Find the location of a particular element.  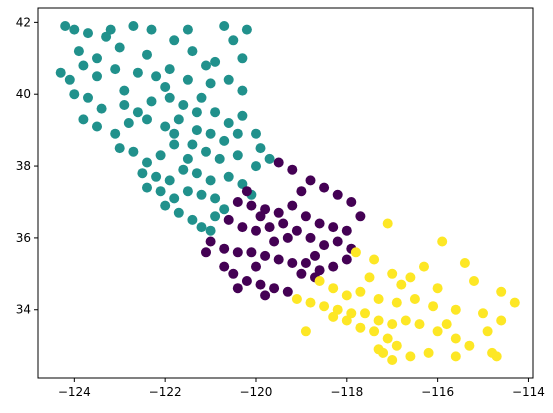

y-axis: 34 36 38 40 42 is located at coordinates (27, 165).